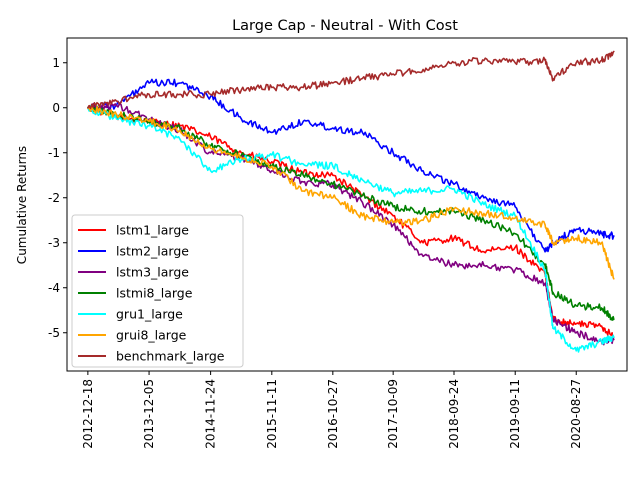  Describe the element at coordinates (56, 108) in the screenshot. I see `y-tick-label: 0` at that location.